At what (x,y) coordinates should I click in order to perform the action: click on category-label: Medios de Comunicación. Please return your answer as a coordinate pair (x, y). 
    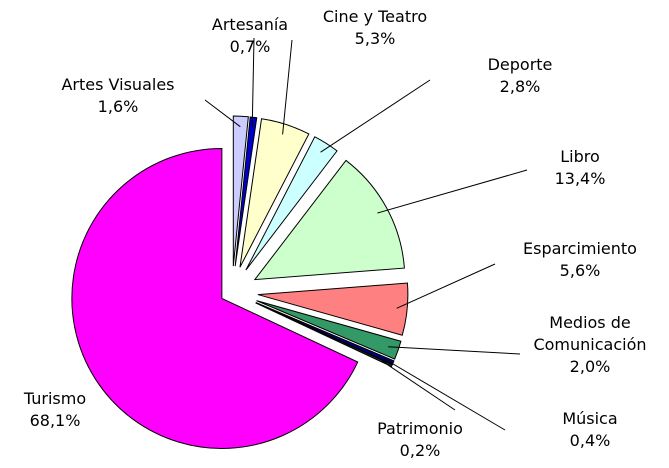
    Looking at the image, I should click on (590, 333).